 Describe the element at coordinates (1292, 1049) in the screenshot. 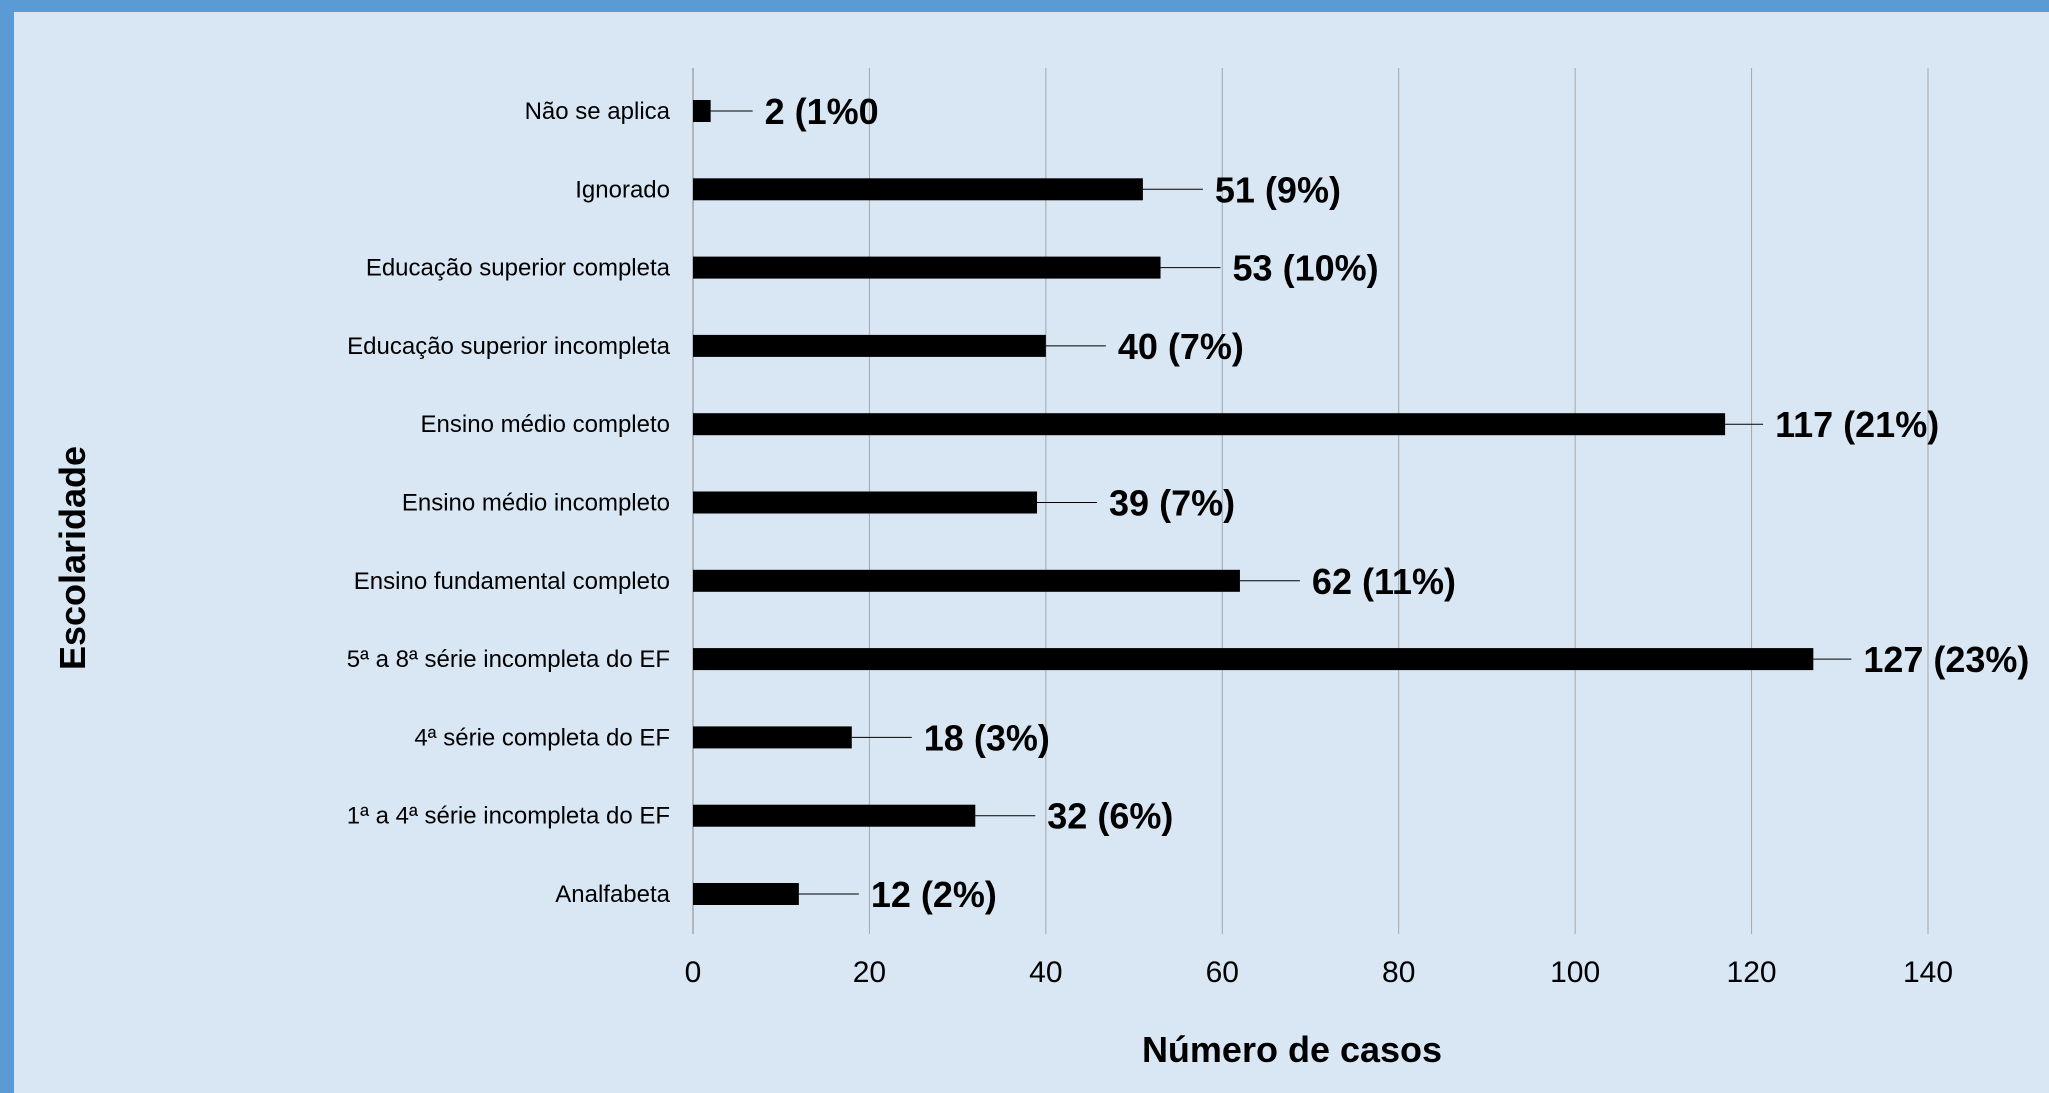

I see `x-axis-title: Número de casos` at that location.